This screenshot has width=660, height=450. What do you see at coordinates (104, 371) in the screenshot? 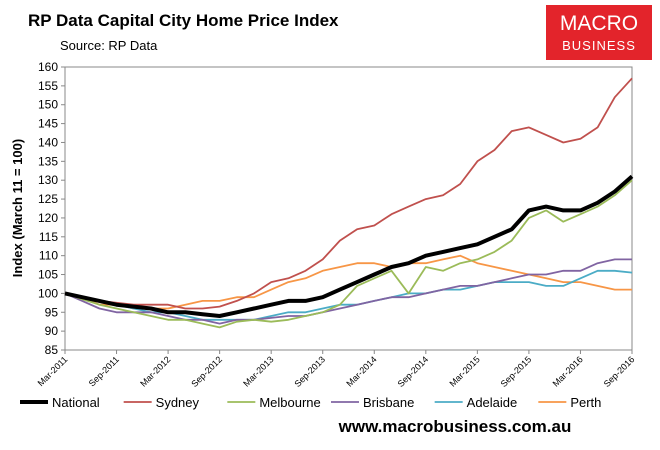
I see `x-tick-label: Sep-2011` at bounding box center [104, 371].